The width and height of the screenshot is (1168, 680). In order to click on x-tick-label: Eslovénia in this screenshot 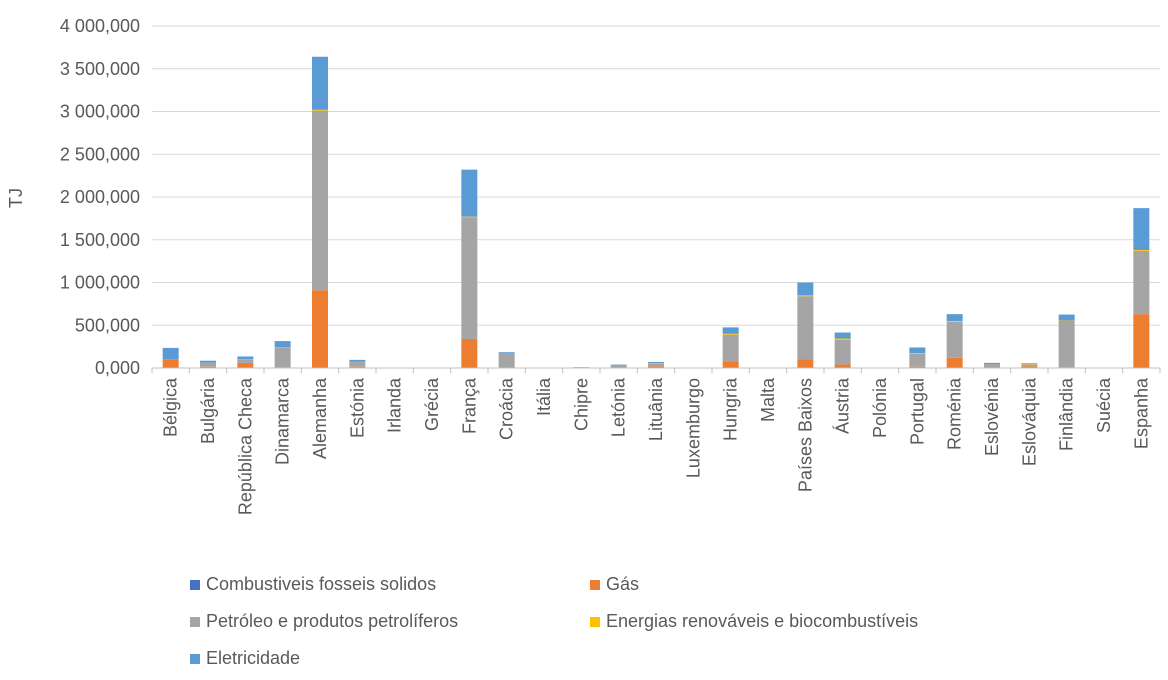, I will do `click(992, 416)`.